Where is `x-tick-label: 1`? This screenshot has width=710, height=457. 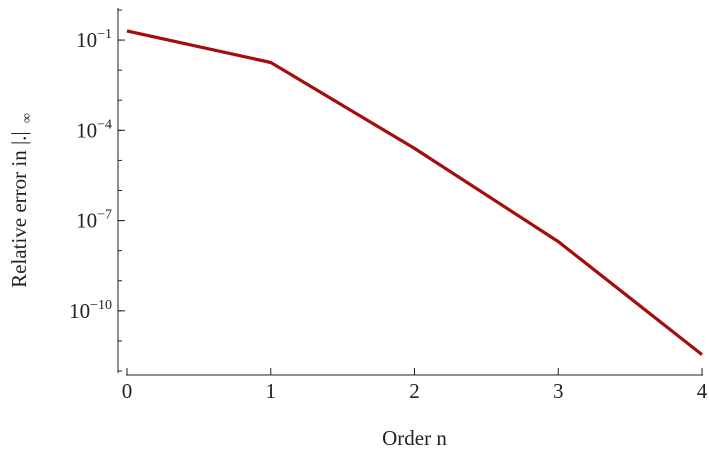
x-tick-label: 1 is located at coordinates (271, 391).